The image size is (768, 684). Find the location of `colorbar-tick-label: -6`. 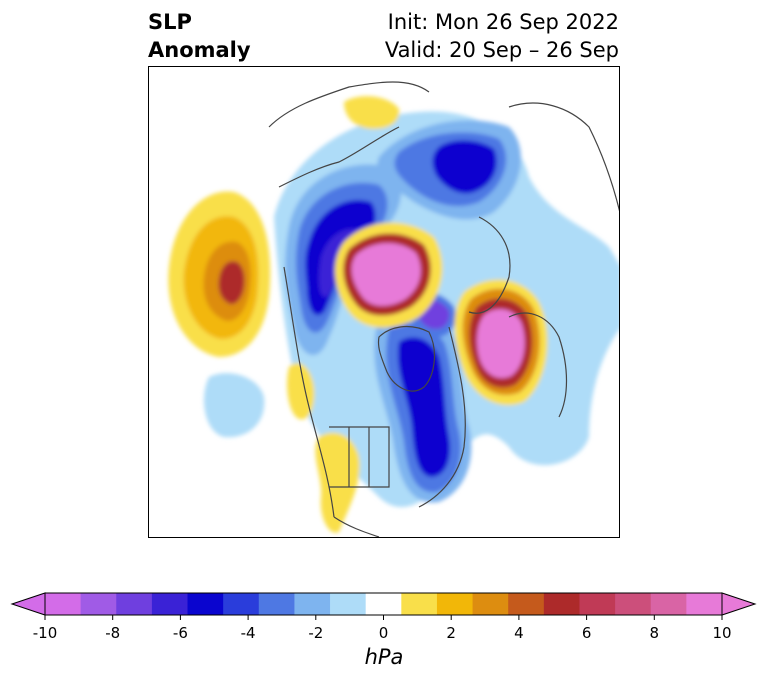

colorbar-tick-label: -6 is located at coordinates (180, 633).